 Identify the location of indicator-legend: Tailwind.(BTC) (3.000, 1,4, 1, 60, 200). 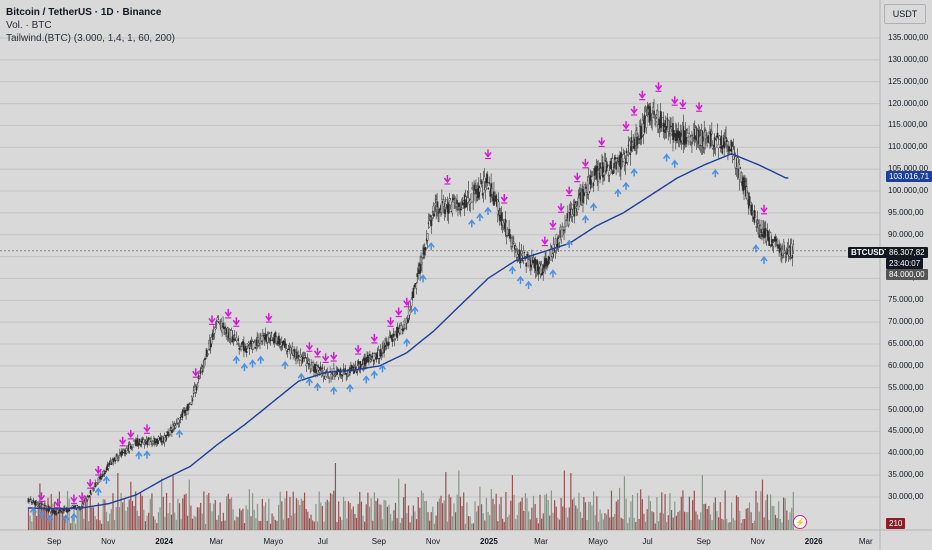
(90, 38).